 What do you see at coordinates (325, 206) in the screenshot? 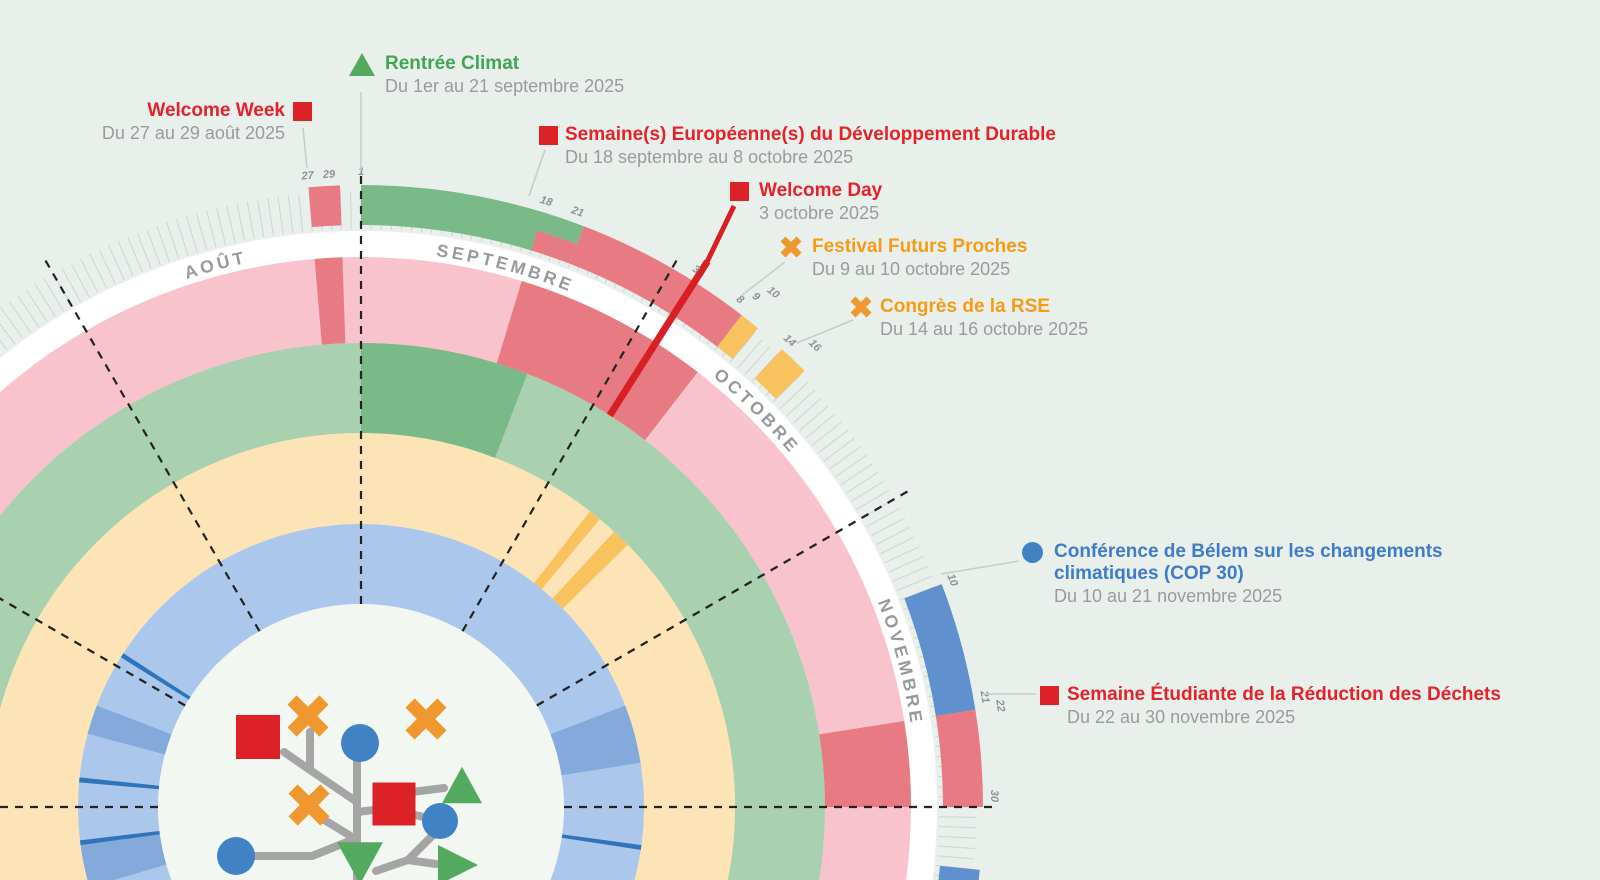
I see `event-arc-welcome-week` at bounding box center [325, 206].